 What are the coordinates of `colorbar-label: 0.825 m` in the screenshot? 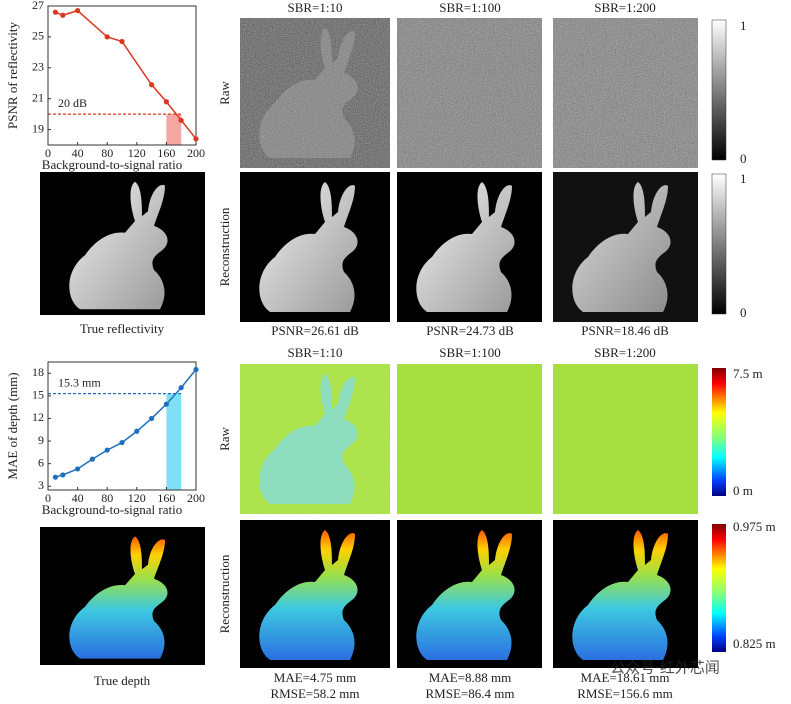 It's located at (754, 643).